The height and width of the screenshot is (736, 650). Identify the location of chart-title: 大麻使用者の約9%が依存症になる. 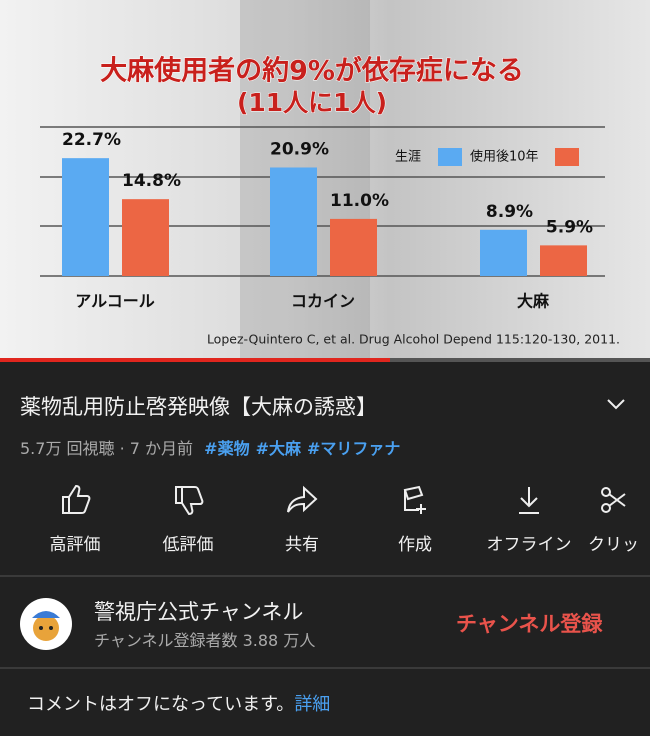
(312, 71).